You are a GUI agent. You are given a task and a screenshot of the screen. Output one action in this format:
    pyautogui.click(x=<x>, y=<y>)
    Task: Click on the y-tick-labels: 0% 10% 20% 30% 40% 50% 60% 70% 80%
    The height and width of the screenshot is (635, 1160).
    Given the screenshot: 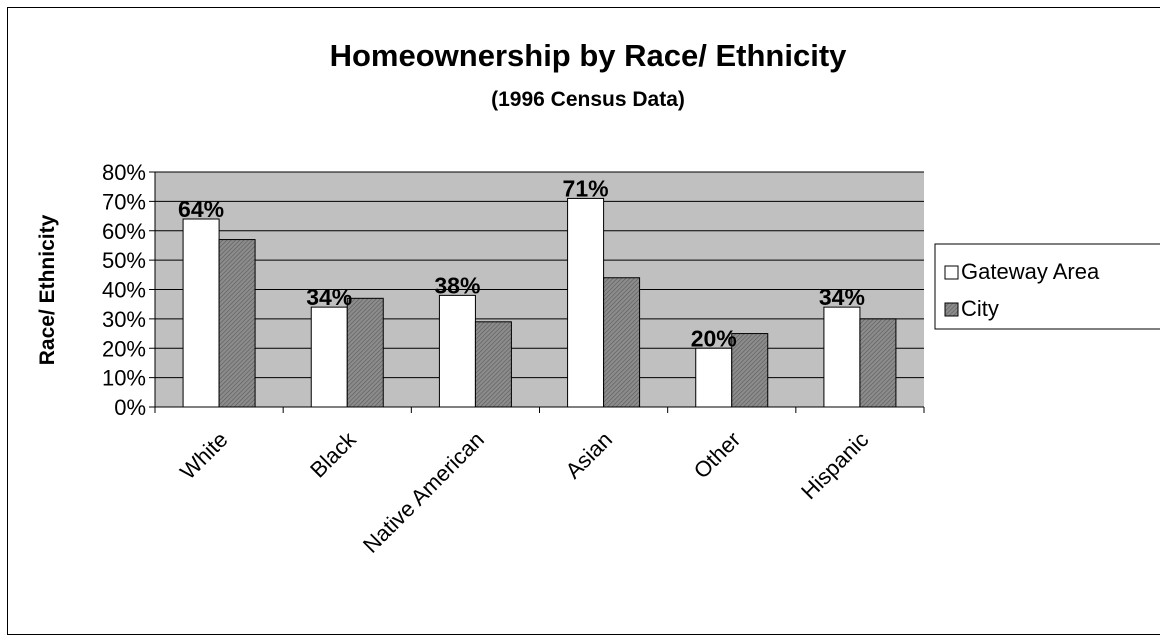 What is the action you would take?
    pyautogui.click(x=124, y=290)
    